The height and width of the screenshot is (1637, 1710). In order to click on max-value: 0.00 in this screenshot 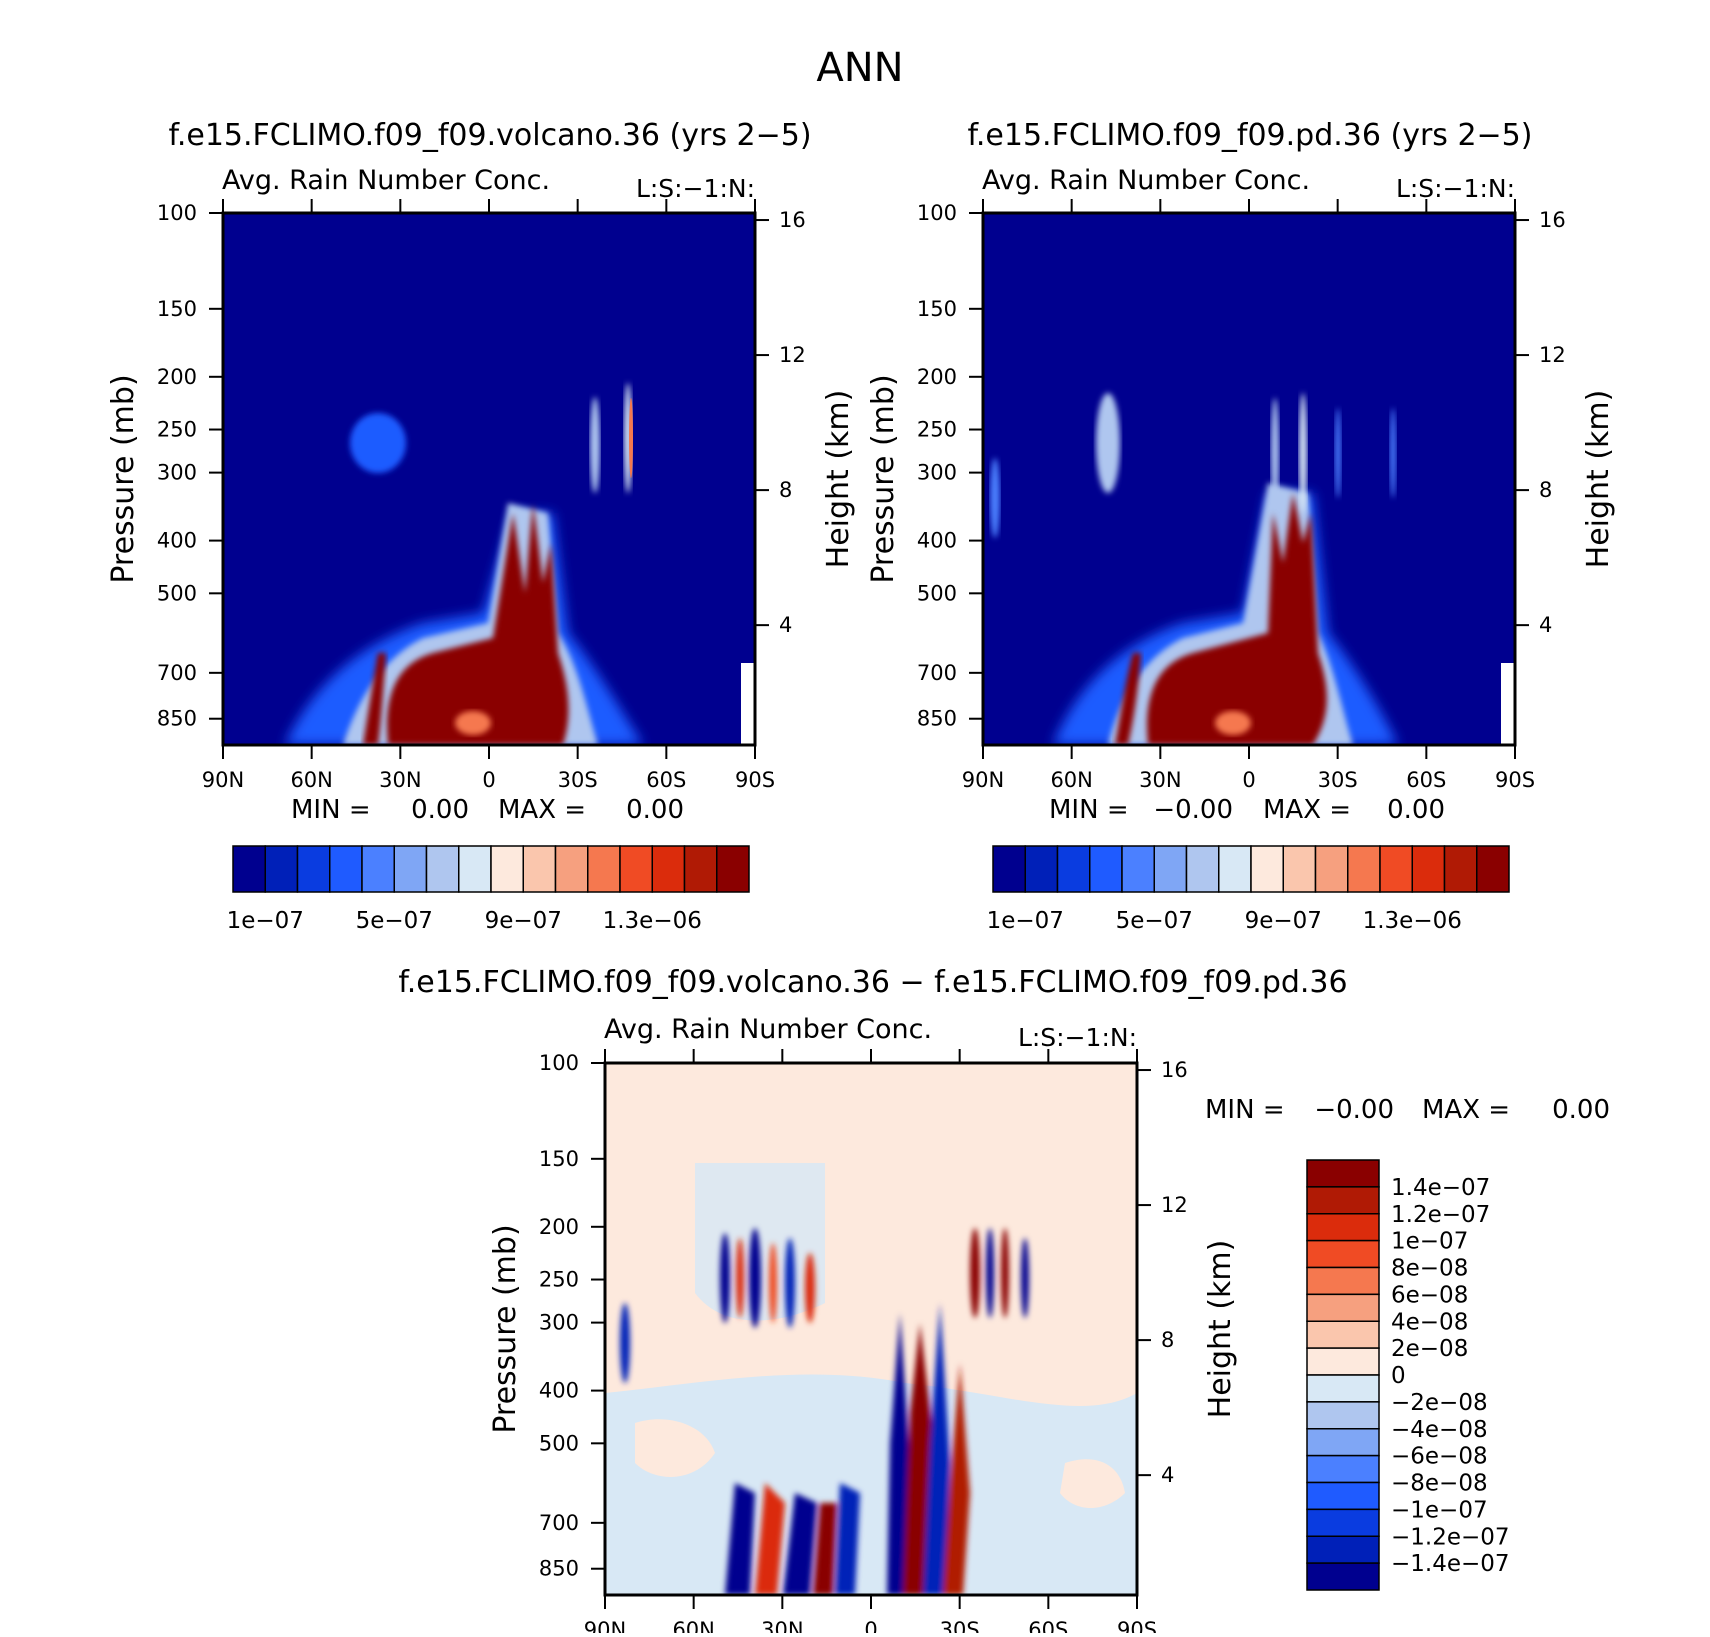, I will do `click(1581, 1110)`.